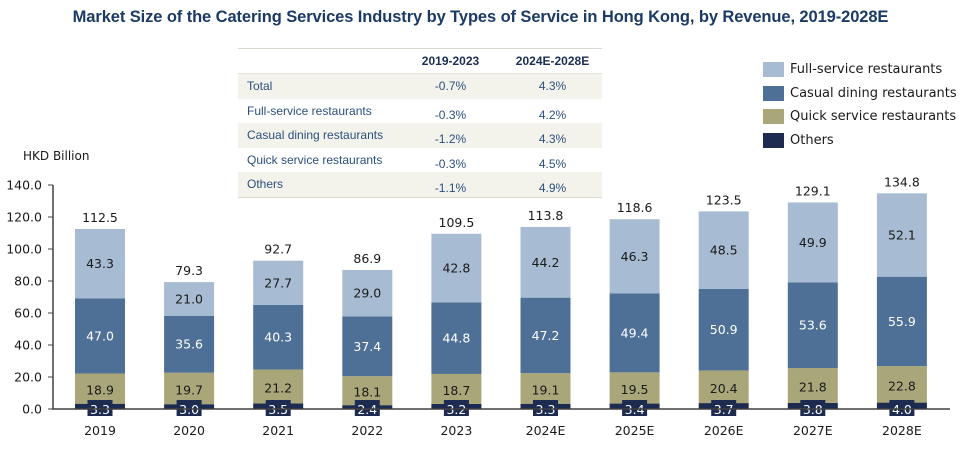 The height and width of the screenshot is (449, 961). Describe the element at coordinates (367, 430) in the screenshot. I see `x-tick-label: 2022` at that location.